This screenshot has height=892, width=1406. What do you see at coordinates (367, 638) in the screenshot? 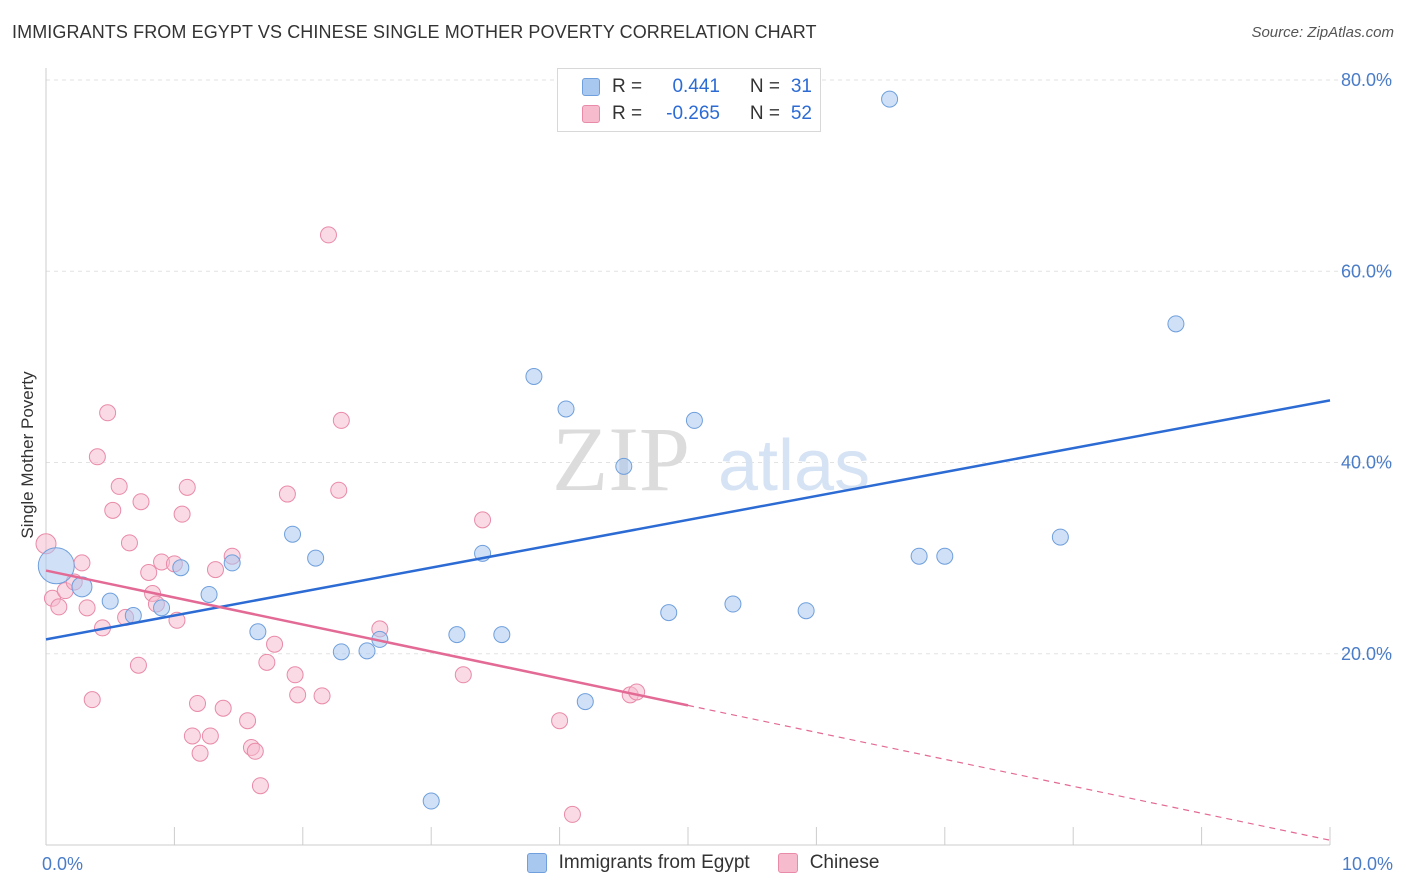
I see `trend-line-chinese` at bounding box center [367, 638].